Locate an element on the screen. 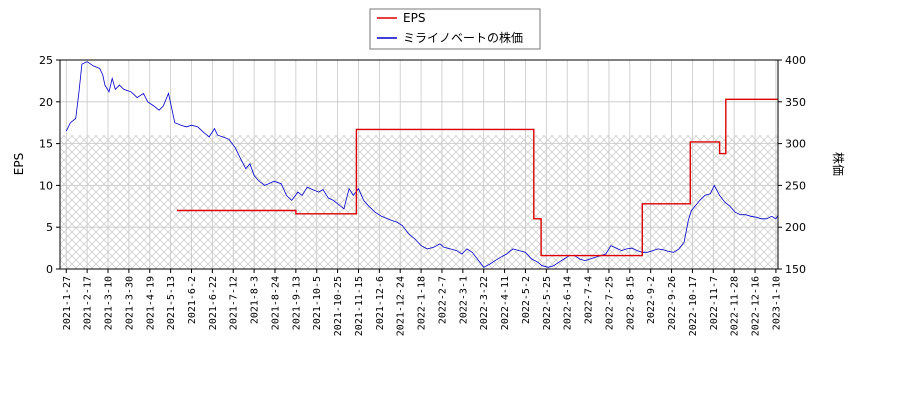 This screenshot has height=400, width=900. x-tick-label: 2021-4-19 is located at coordinates (150, 303).